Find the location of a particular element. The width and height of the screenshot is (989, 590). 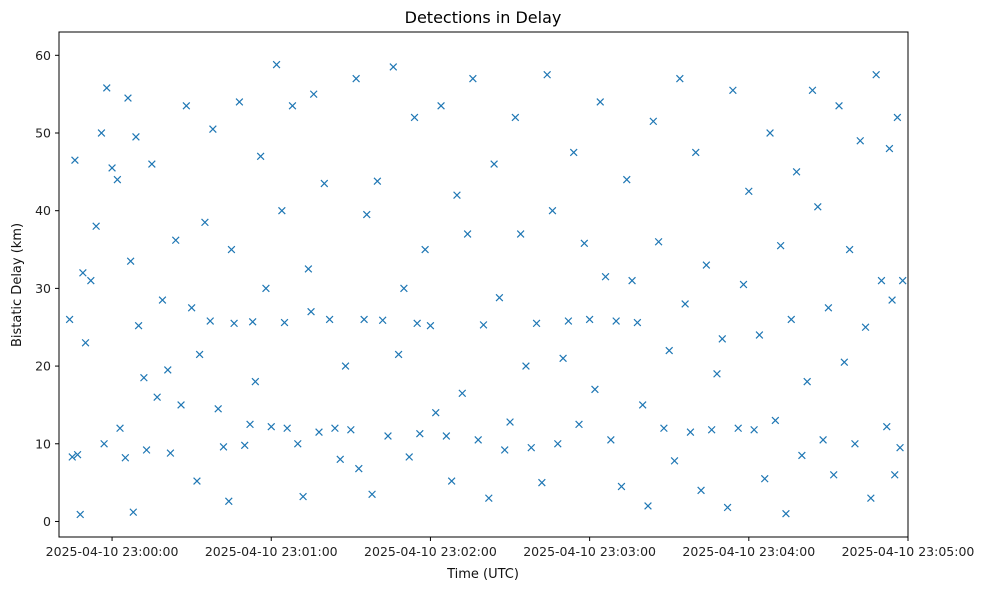

y-tick-label: 20 is located at coordinates (43, 366).